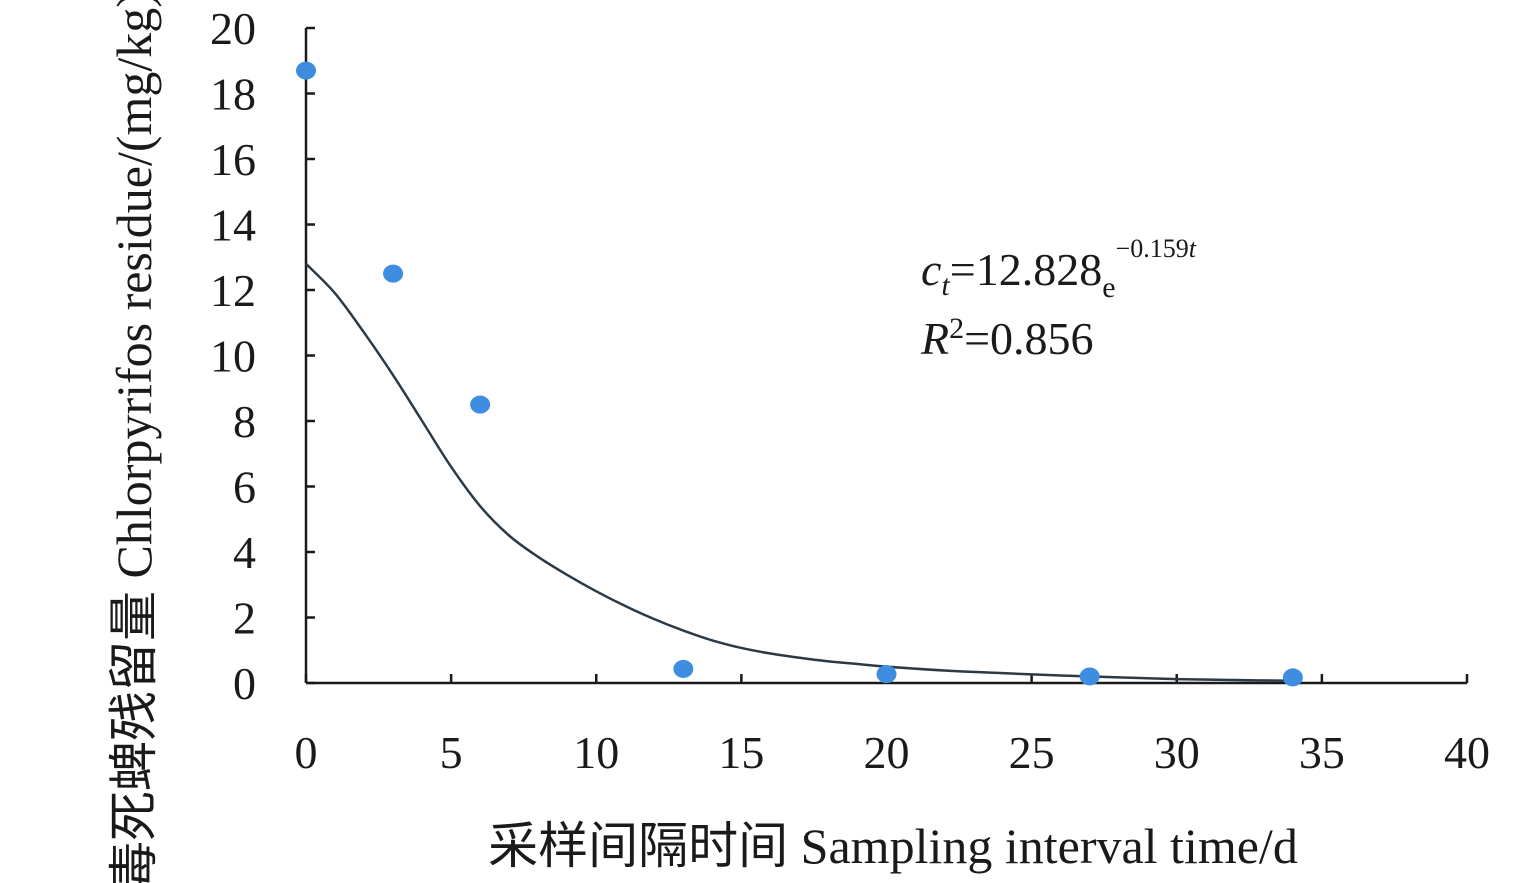 Image resolution: width=1535 pixels, height=883 pixels. What do you see at coordinates (233, 159) in the screenshot?
I see `y-tick-label: 16` at bounding box center [233, 159].